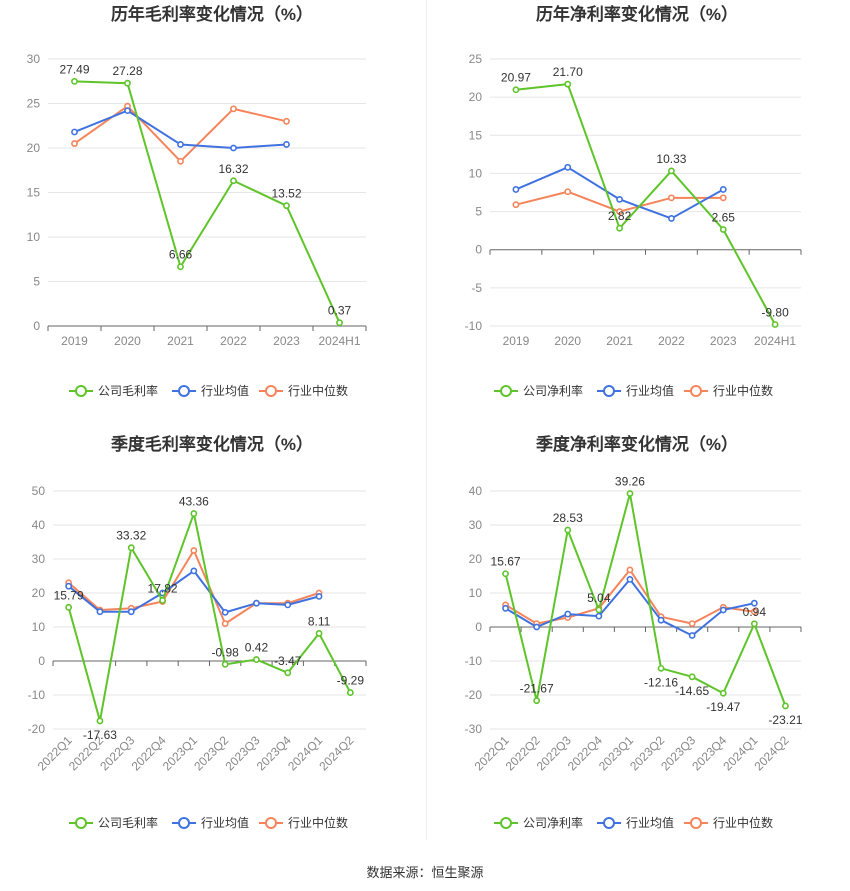 This screenshot has height=891, width=850. What do you see at coordinates (212, 444) in the screenshot?
I see `chart-title: 季度毛利率变化情况（%）` at bounding box center [212, 444].